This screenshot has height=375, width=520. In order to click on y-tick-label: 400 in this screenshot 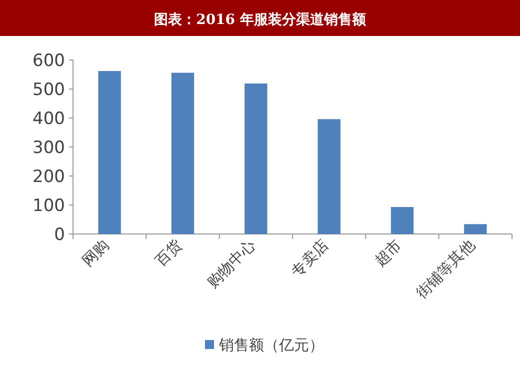, I will do `click(48, 119)`.